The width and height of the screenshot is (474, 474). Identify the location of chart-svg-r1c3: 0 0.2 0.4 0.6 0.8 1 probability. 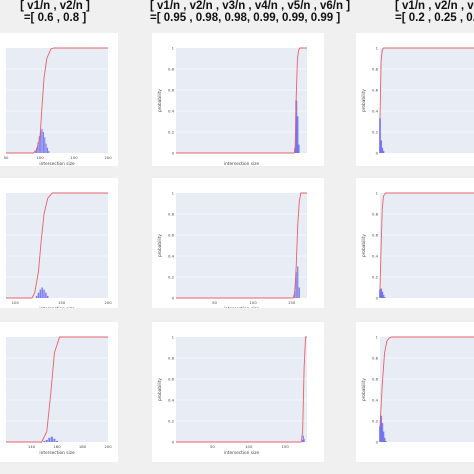
(417, 100).